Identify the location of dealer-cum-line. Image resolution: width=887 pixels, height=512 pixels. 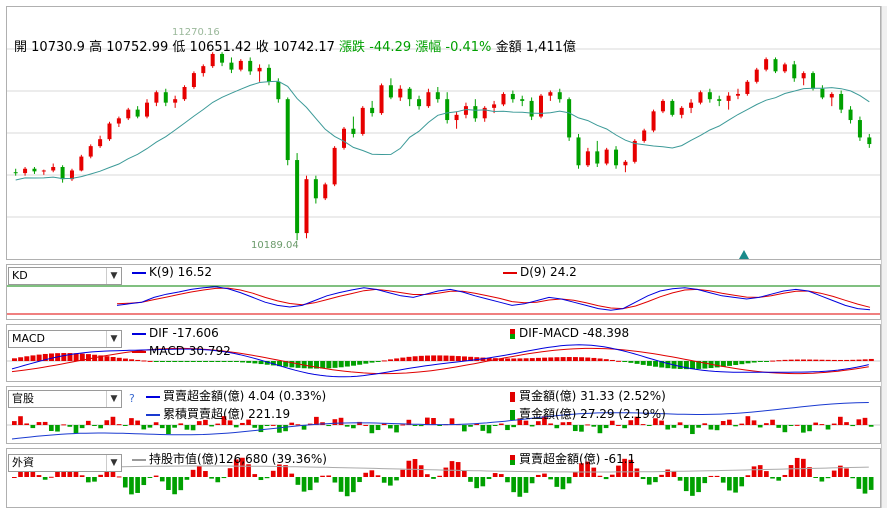
(440, 421).